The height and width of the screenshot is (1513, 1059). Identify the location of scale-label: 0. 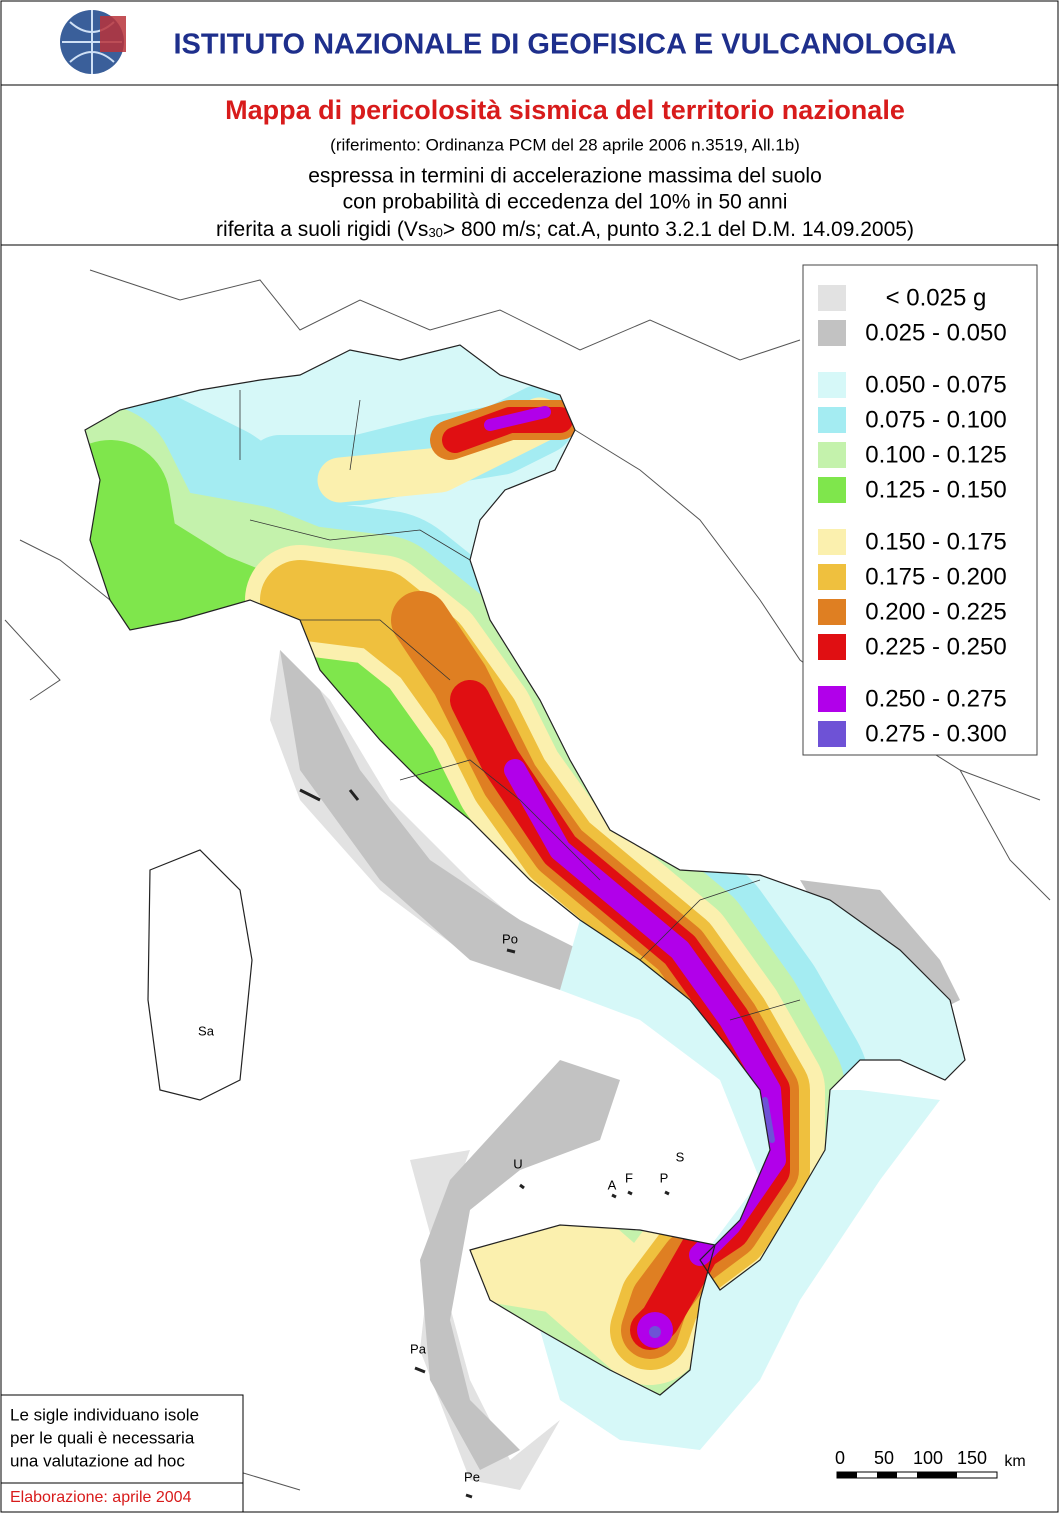
(840, 1458).